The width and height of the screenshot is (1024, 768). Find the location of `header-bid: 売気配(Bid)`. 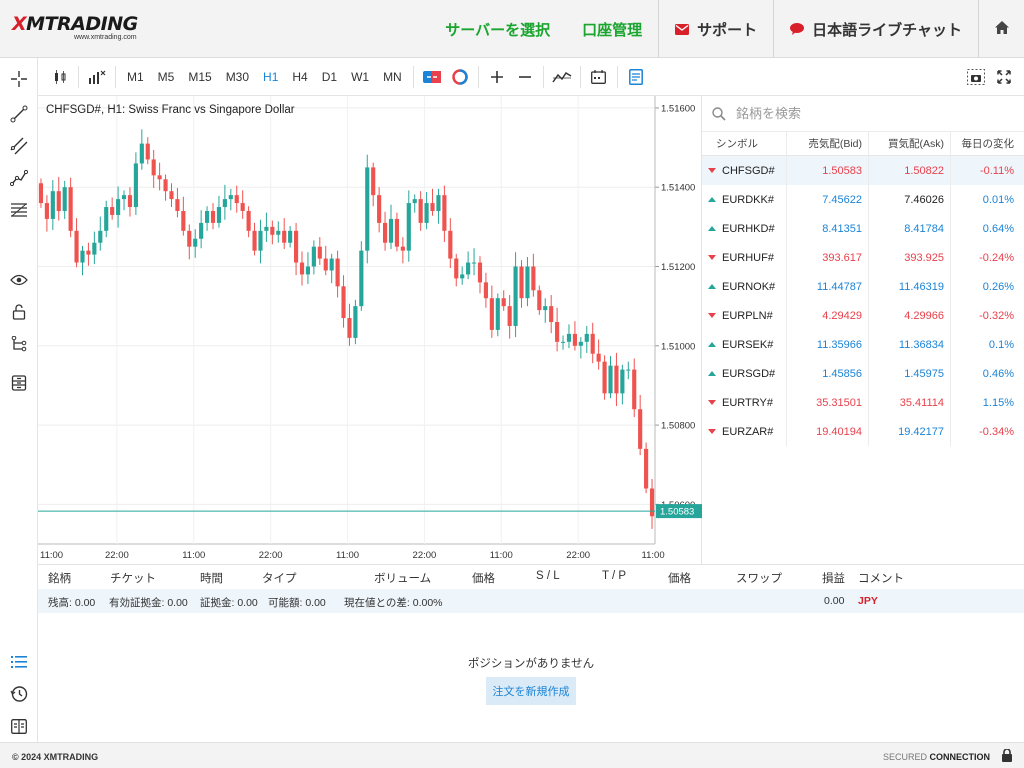

header-bid: 売気配(Bid) is located at coordinates (827, 143).